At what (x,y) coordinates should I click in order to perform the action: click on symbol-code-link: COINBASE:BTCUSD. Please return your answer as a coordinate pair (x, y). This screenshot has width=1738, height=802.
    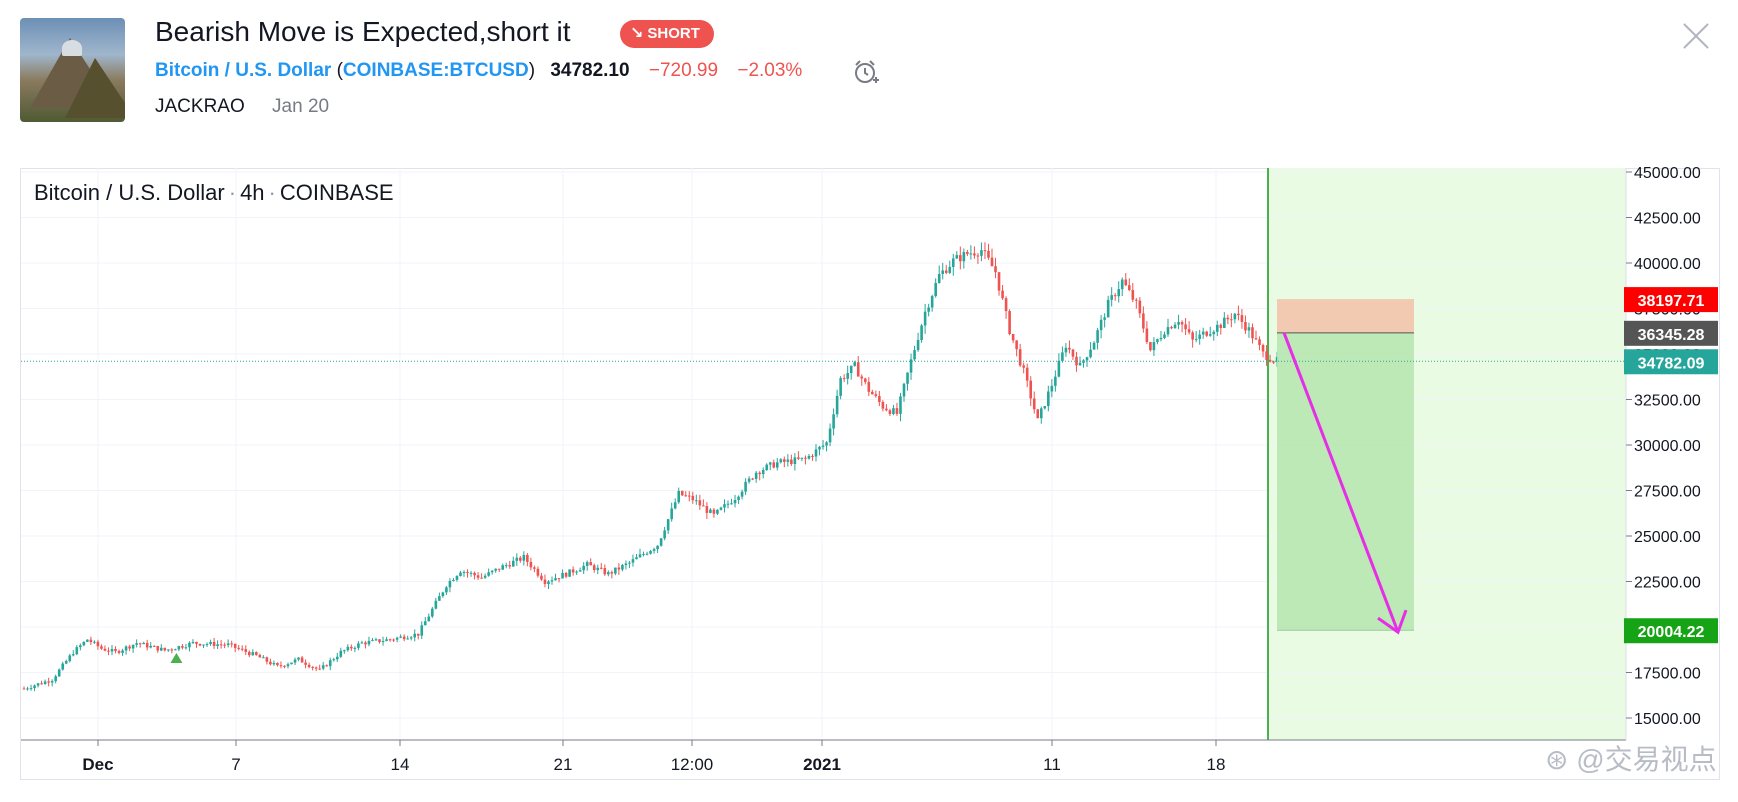
    Looking at the image, I should click on (435, 70).